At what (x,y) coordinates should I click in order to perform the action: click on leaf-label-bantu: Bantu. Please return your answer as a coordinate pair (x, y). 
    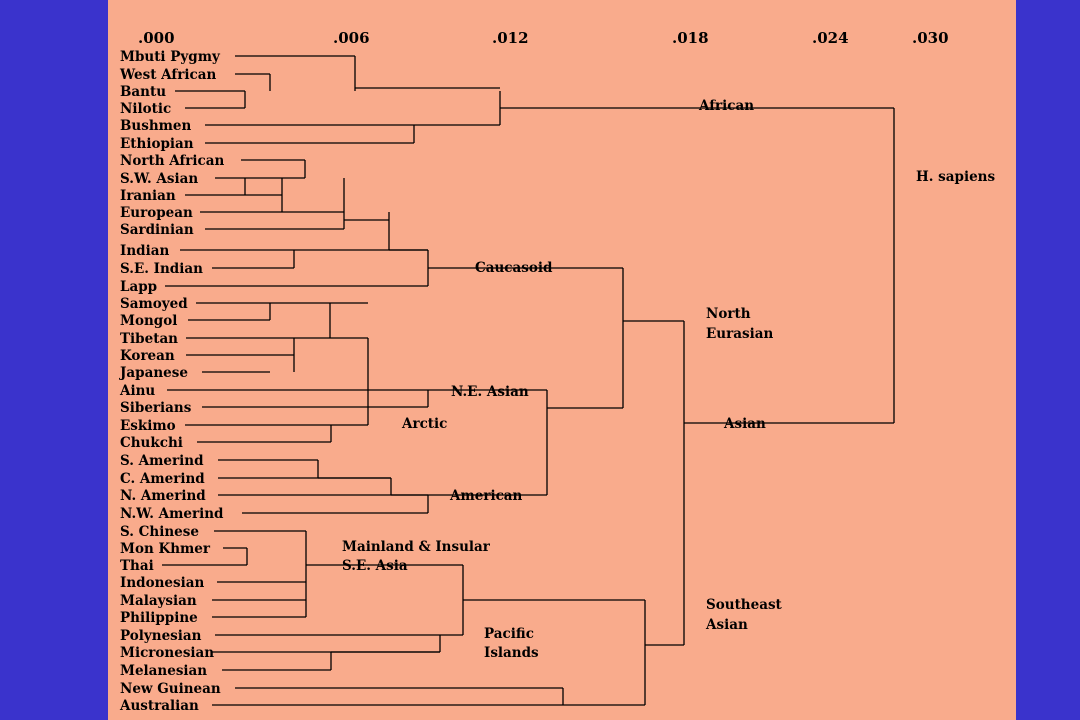
    Looking at the image, I should click on (143, 92).